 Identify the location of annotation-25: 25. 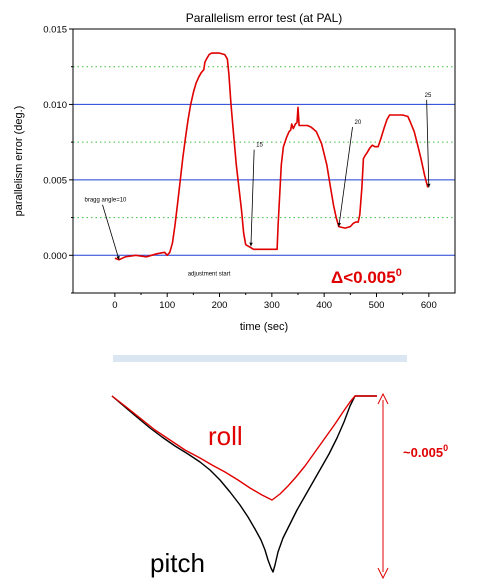
(428, 96).